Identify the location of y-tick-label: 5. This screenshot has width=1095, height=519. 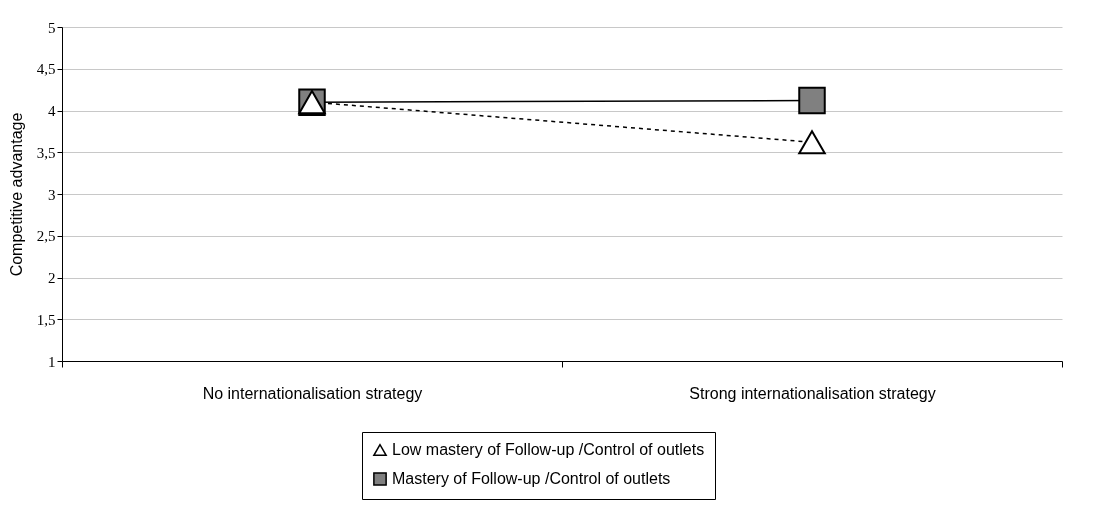
(52, 27).